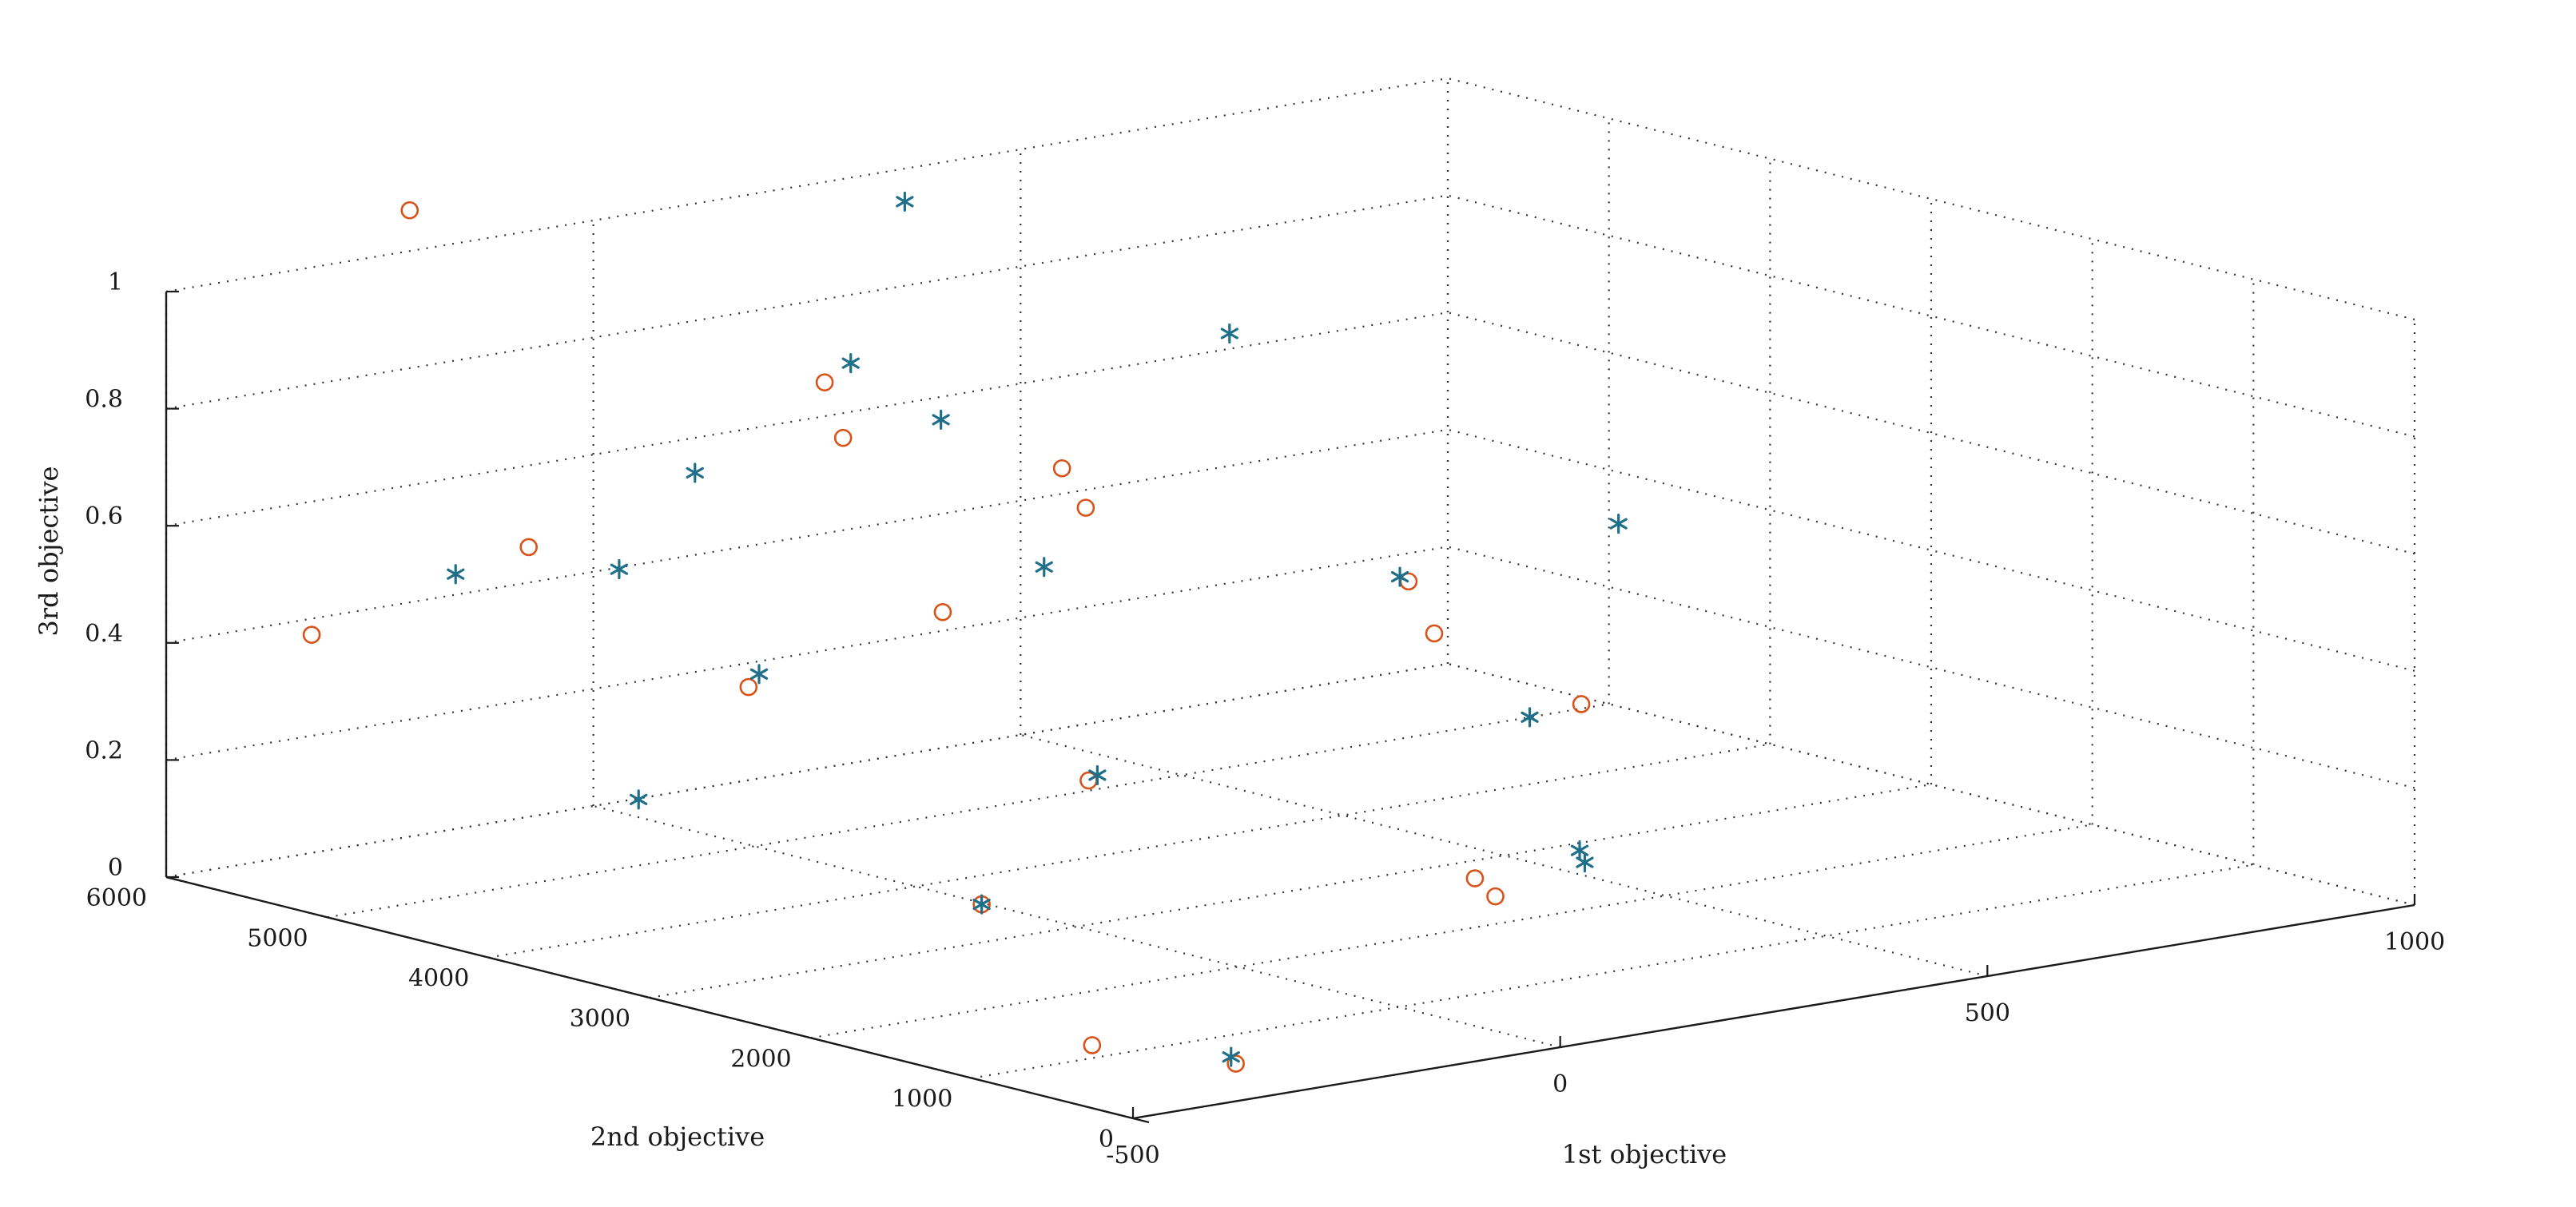  What do you see at coordinates (2414, 942) in the screenshot?
I see `x-tick-label: 1000` at bounding box center [2414, 942].